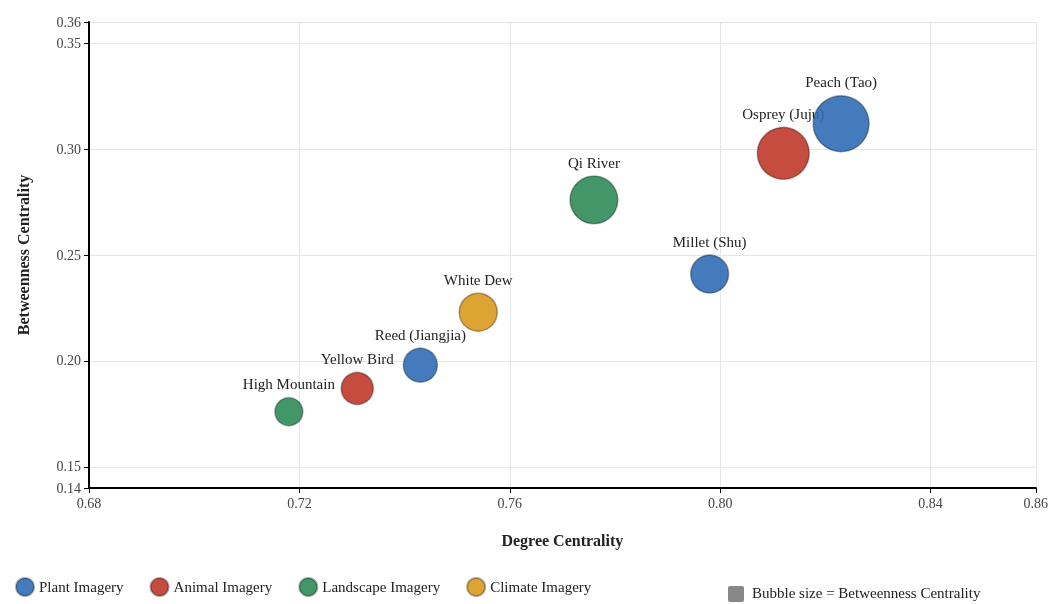  Describe the element at coordinates (89, 503) in the screenshot. I see `x-tick-label: 0.68` at that location.